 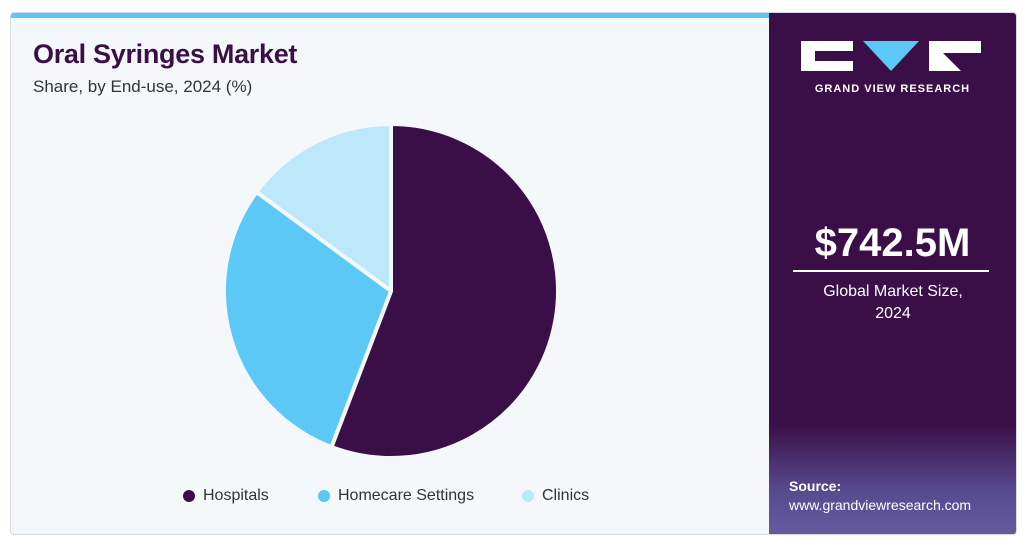 What do you see at coordinates (892, 479) in the screenshot?
I see `panel-background` at bounding box center [892, 479].